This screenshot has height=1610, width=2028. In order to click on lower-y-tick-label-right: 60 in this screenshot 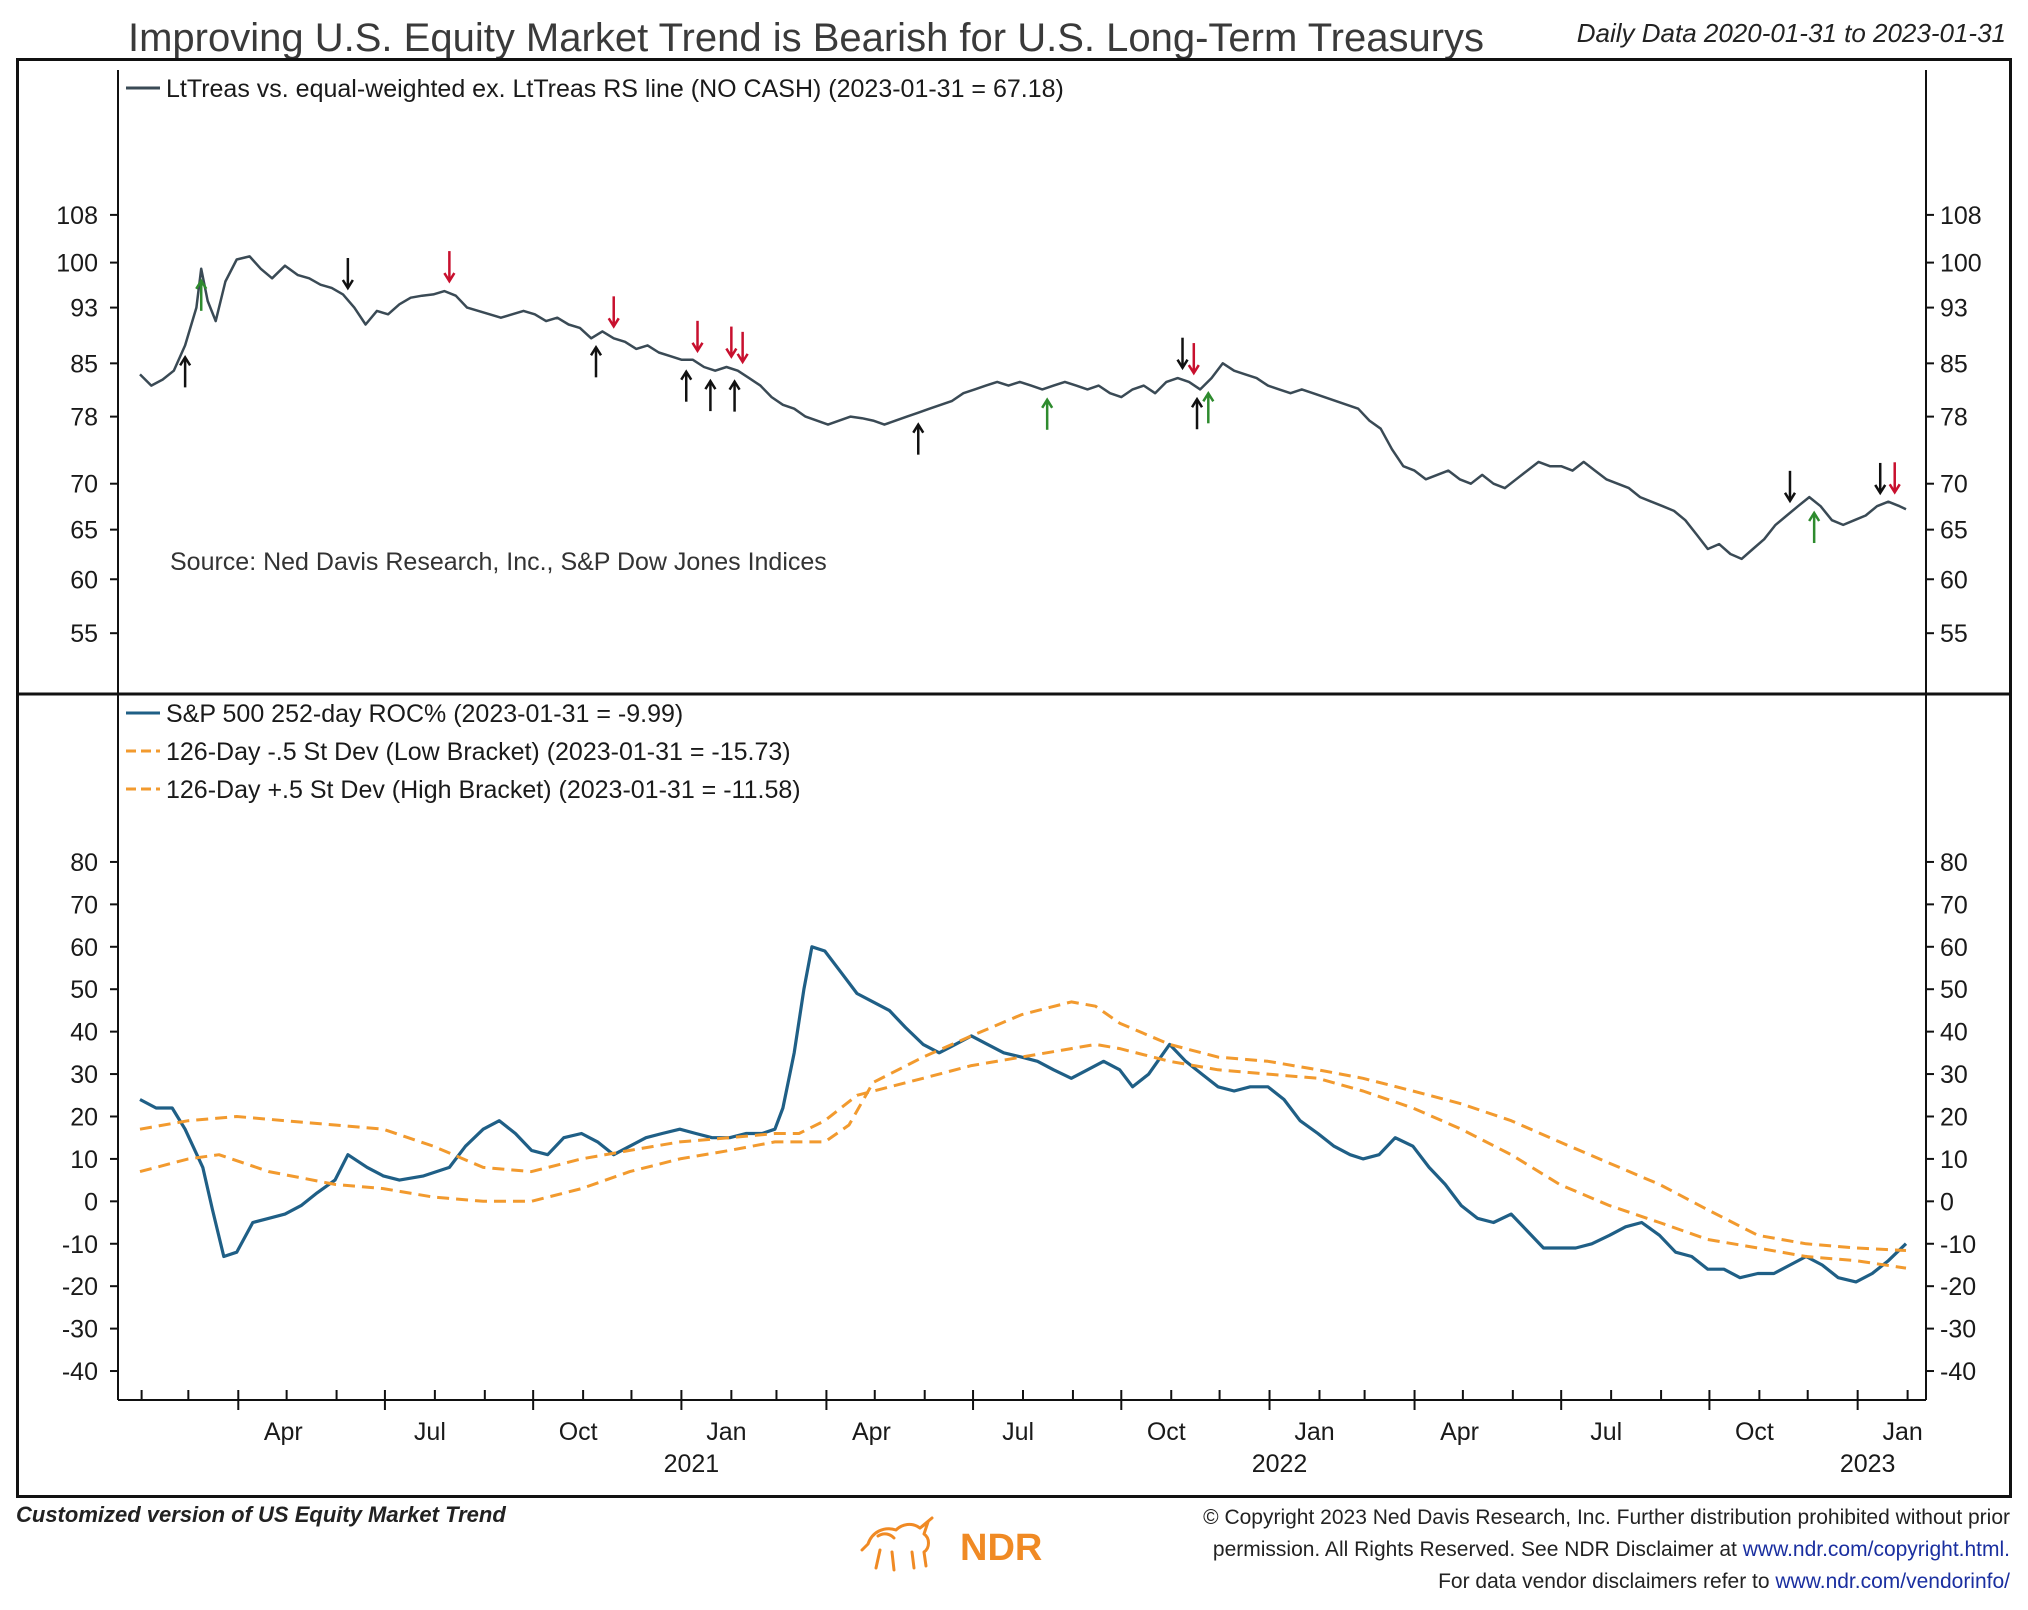, I will do `click(1954, 948)`.